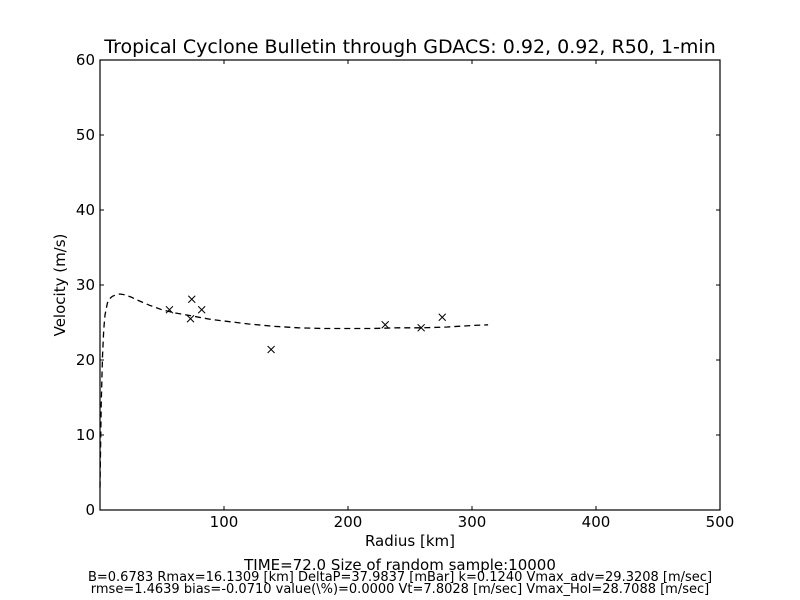 The image size is (800, 600). I want to click on x-tick-label: 400, so click(596, 522).